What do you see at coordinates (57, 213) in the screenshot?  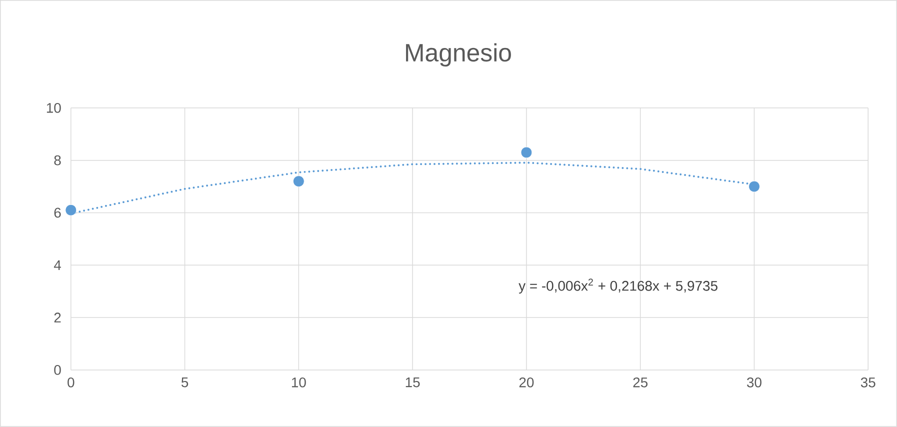 I see `y-tick-label: 6` at bounding box center [57, 213].